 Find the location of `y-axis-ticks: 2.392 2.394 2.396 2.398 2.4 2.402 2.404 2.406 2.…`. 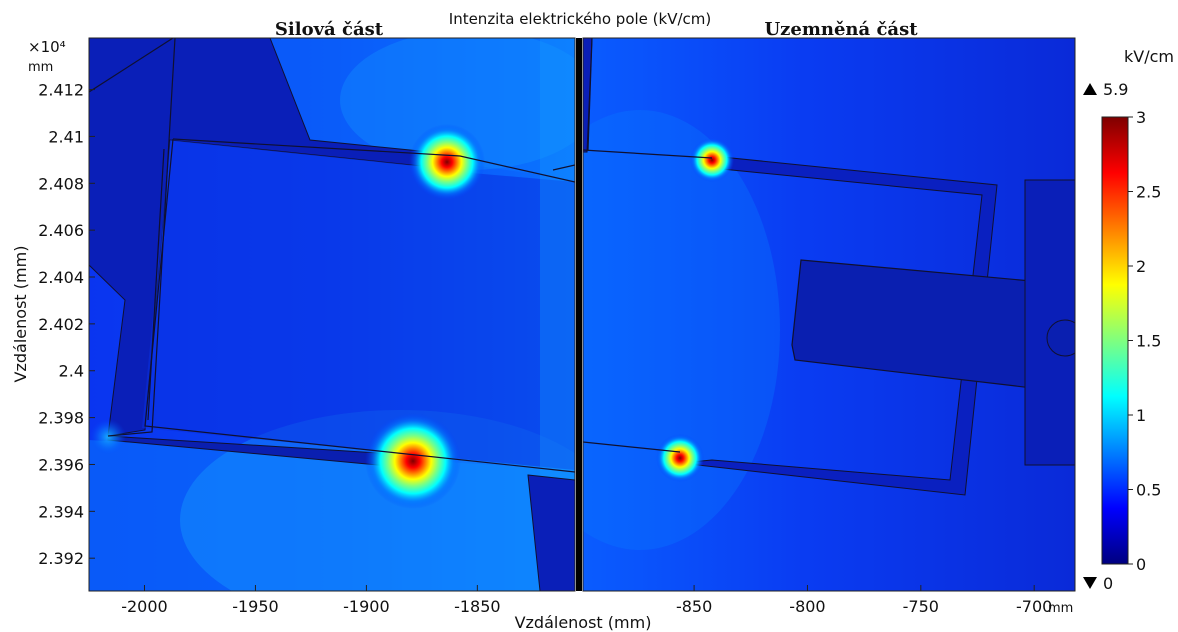

y-axis-ticks: 2.392 2.394 2.396 2.398 2.4 2.402 2.404 2.406 2.… is located at coordinates (66, 324).